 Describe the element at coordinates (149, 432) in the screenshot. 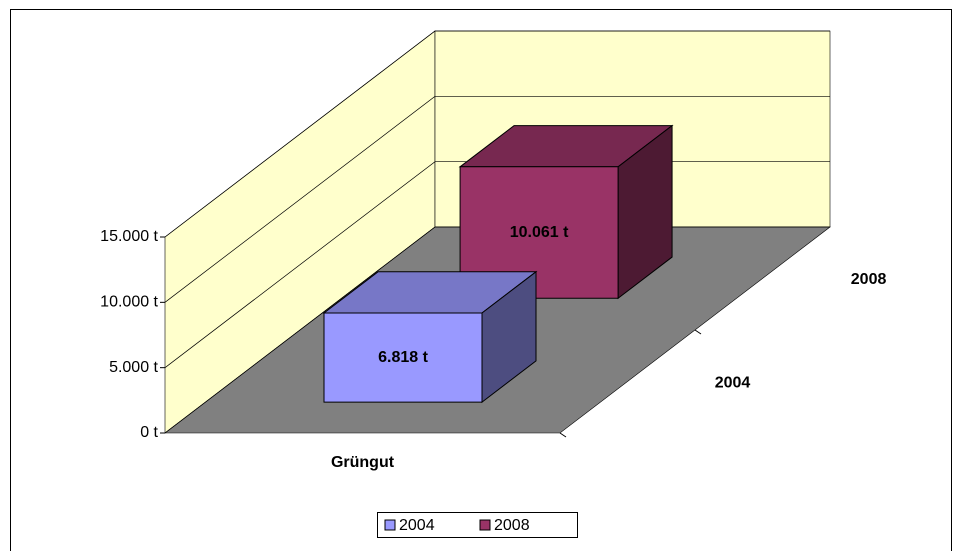

I see `y-tick-label: 0 t` at that location.